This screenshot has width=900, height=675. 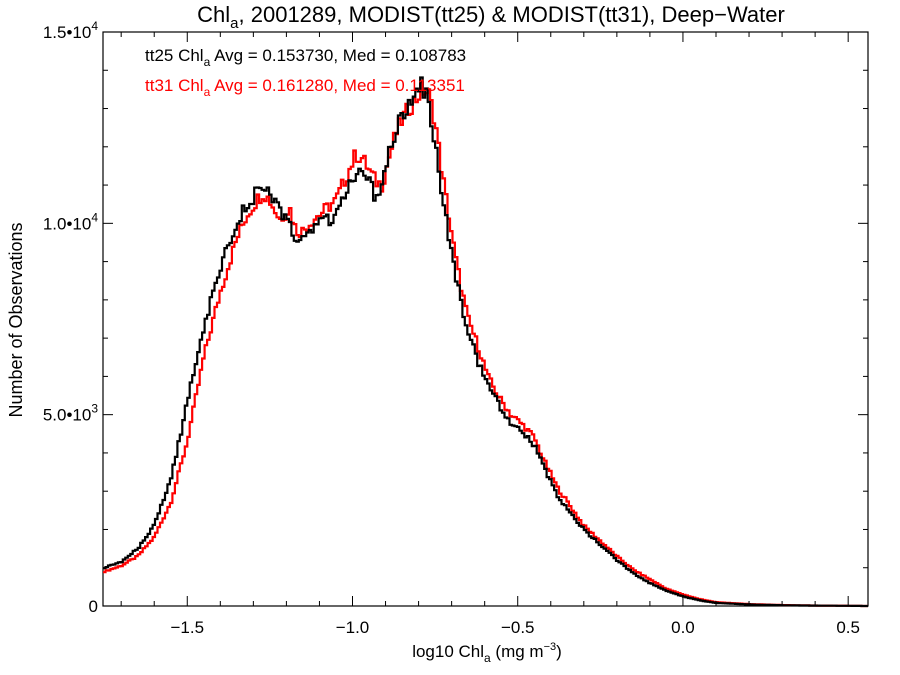 What do you see at coordinates (71, 30) in the screenshot?
I see `y-tick-label: 1.5•104` at bounding box center [71, 30].